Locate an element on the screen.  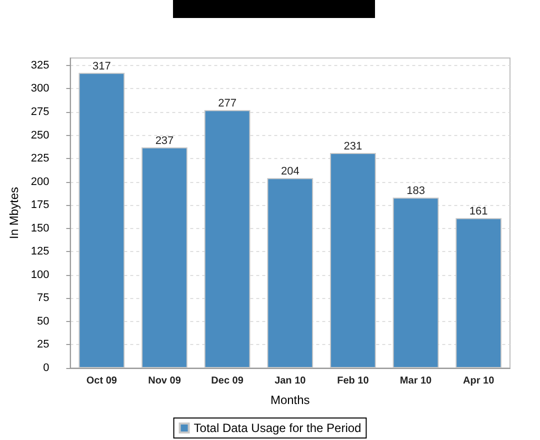
y-tick-label: 175 is located at coordinates (40, 205).